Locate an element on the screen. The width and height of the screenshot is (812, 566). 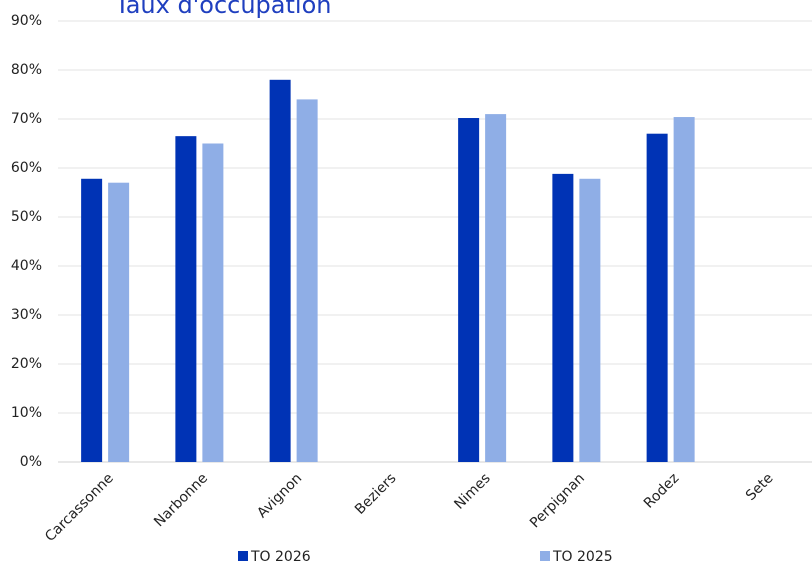
y-tick-label: 10% is located at coordinates (26, 413).